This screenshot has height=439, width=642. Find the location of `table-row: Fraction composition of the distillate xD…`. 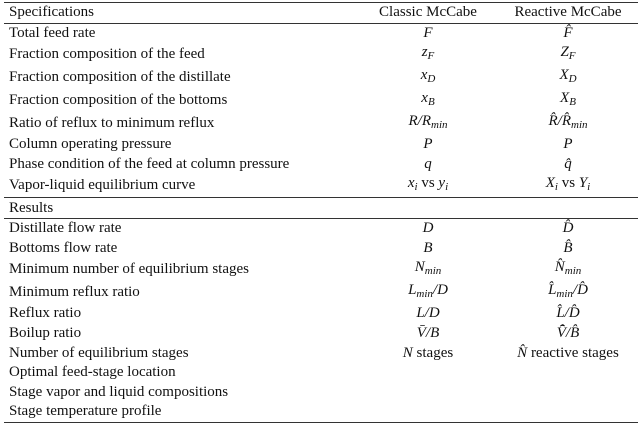

table-row: Fraction composition of the distillate xD… is located at coordinates (321, 77).